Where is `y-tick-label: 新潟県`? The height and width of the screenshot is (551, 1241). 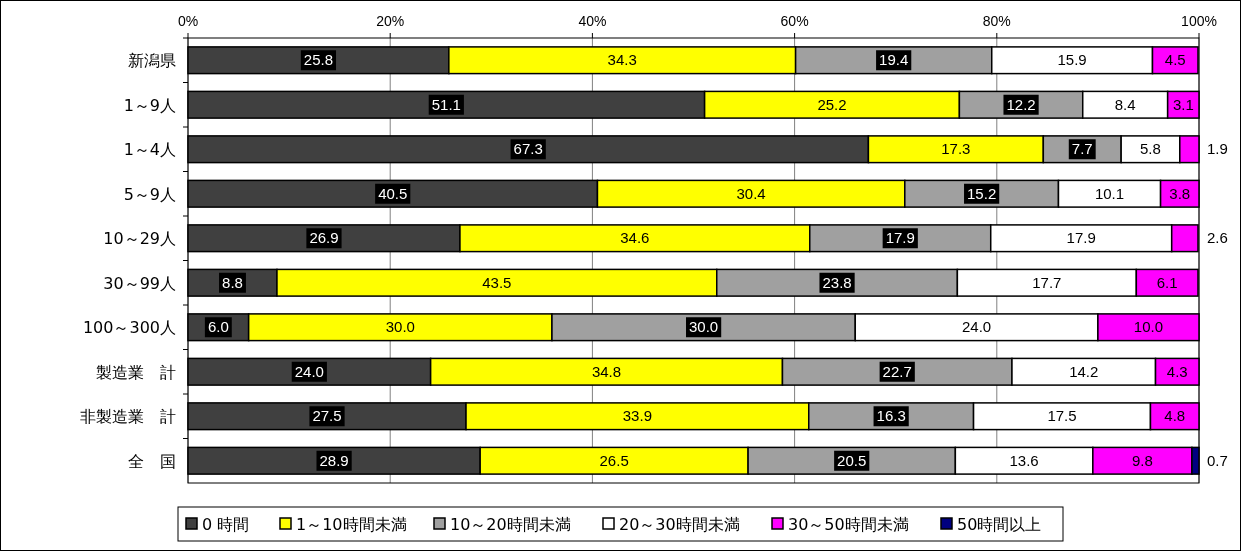 y-tick-label: 新潟県 is located at coordinates (152, 61).